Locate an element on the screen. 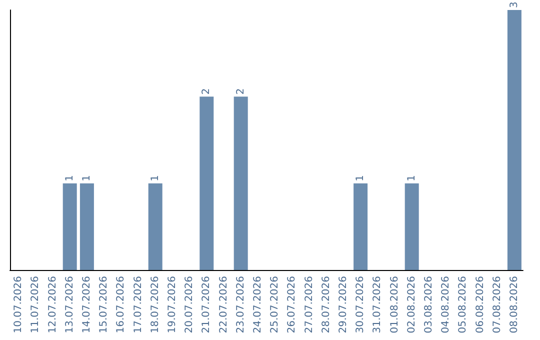 The height and width of the screenshot is (340, 540). x-tick-label: 07.08.2026 is located at coordinates (497, 305).